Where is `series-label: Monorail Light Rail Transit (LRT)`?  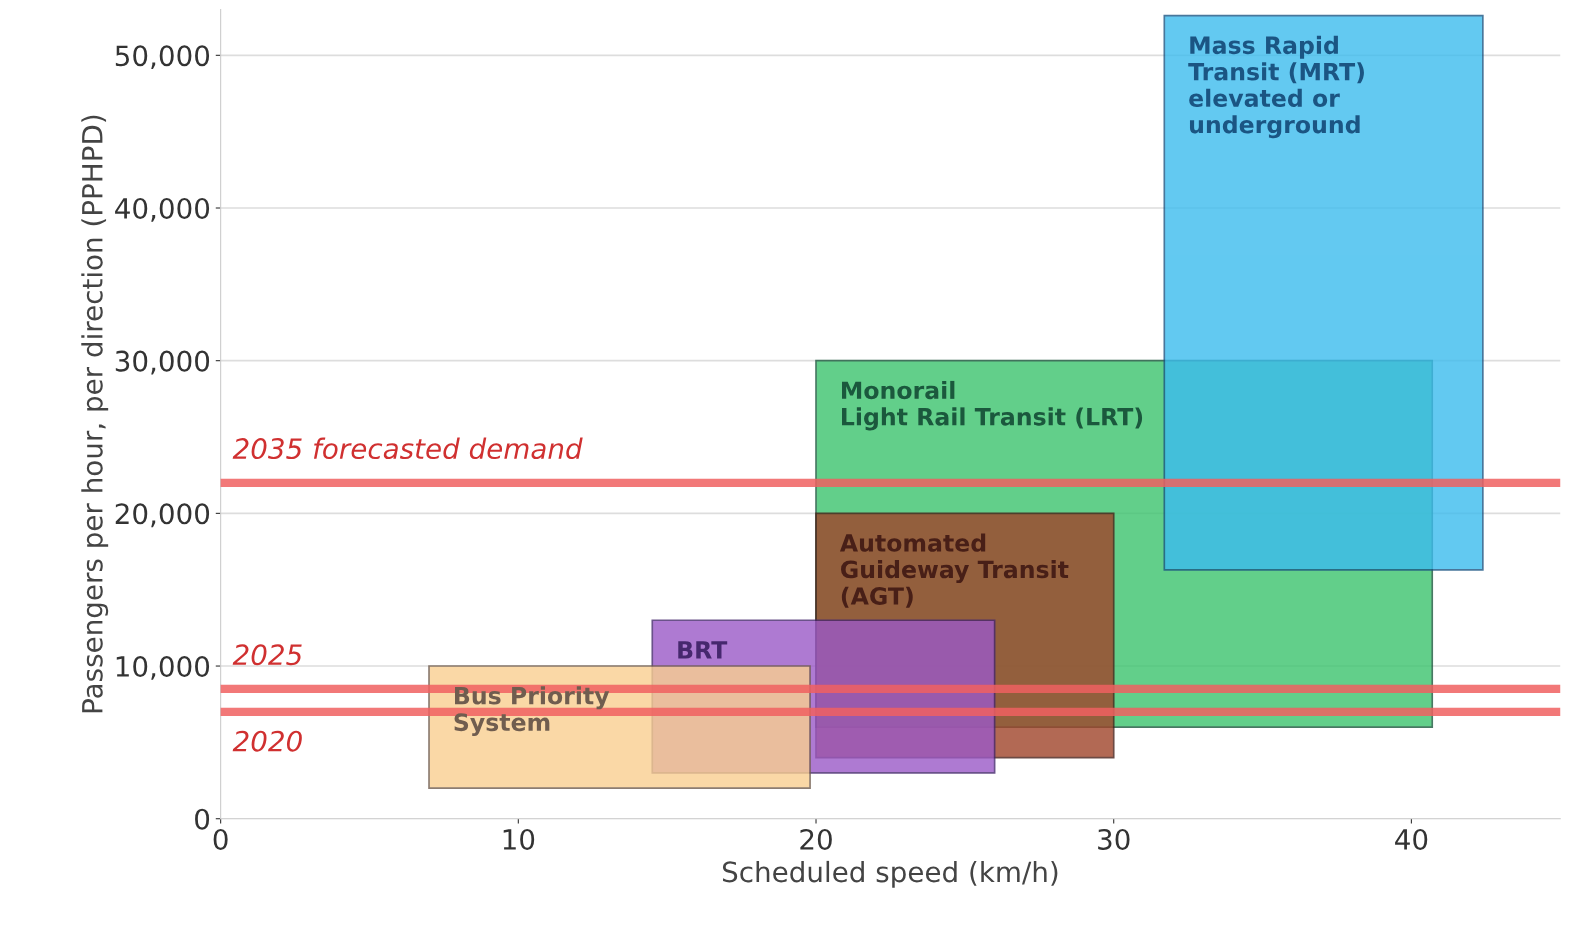
series-label: Monorail Light Rail Transit (LRT) is located at coordinates (992, 405).